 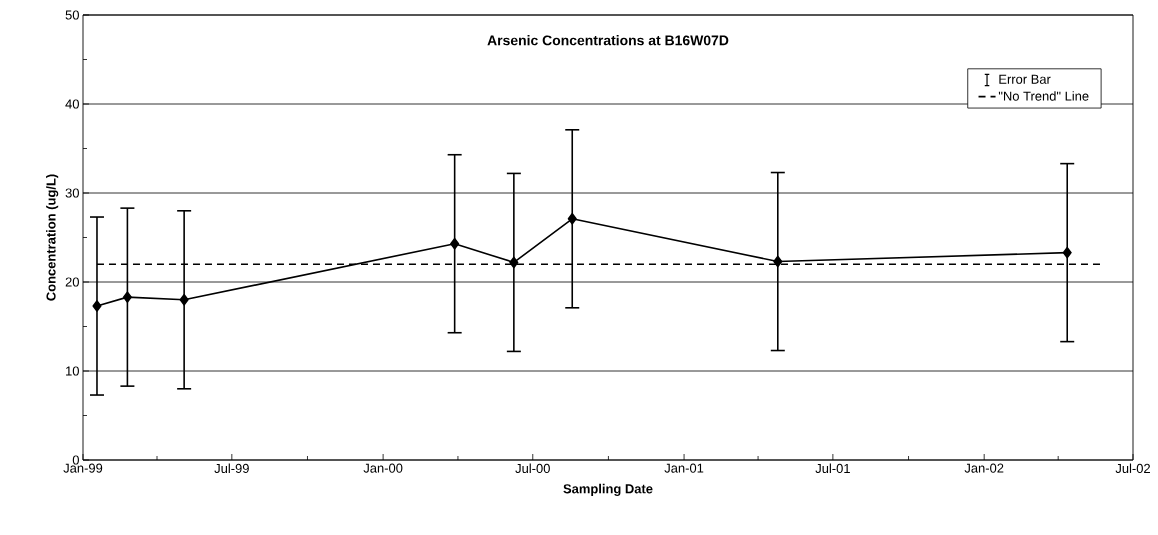 What do you see at coordinates (72, 371) in the screenshot?
I see `y-tick-label: 10` at bounding box center [72, 371].